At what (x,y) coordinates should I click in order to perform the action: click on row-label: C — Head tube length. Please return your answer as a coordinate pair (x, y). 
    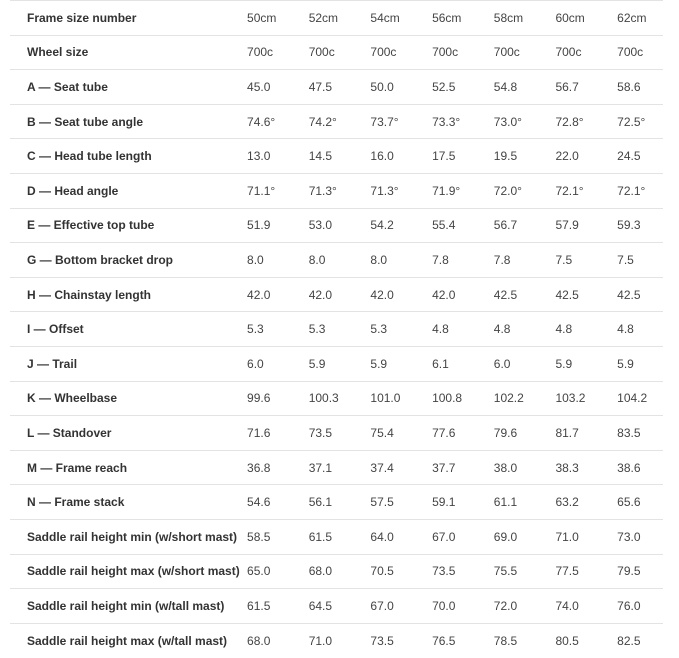
    Looking at the image, I should click on (125, 156).